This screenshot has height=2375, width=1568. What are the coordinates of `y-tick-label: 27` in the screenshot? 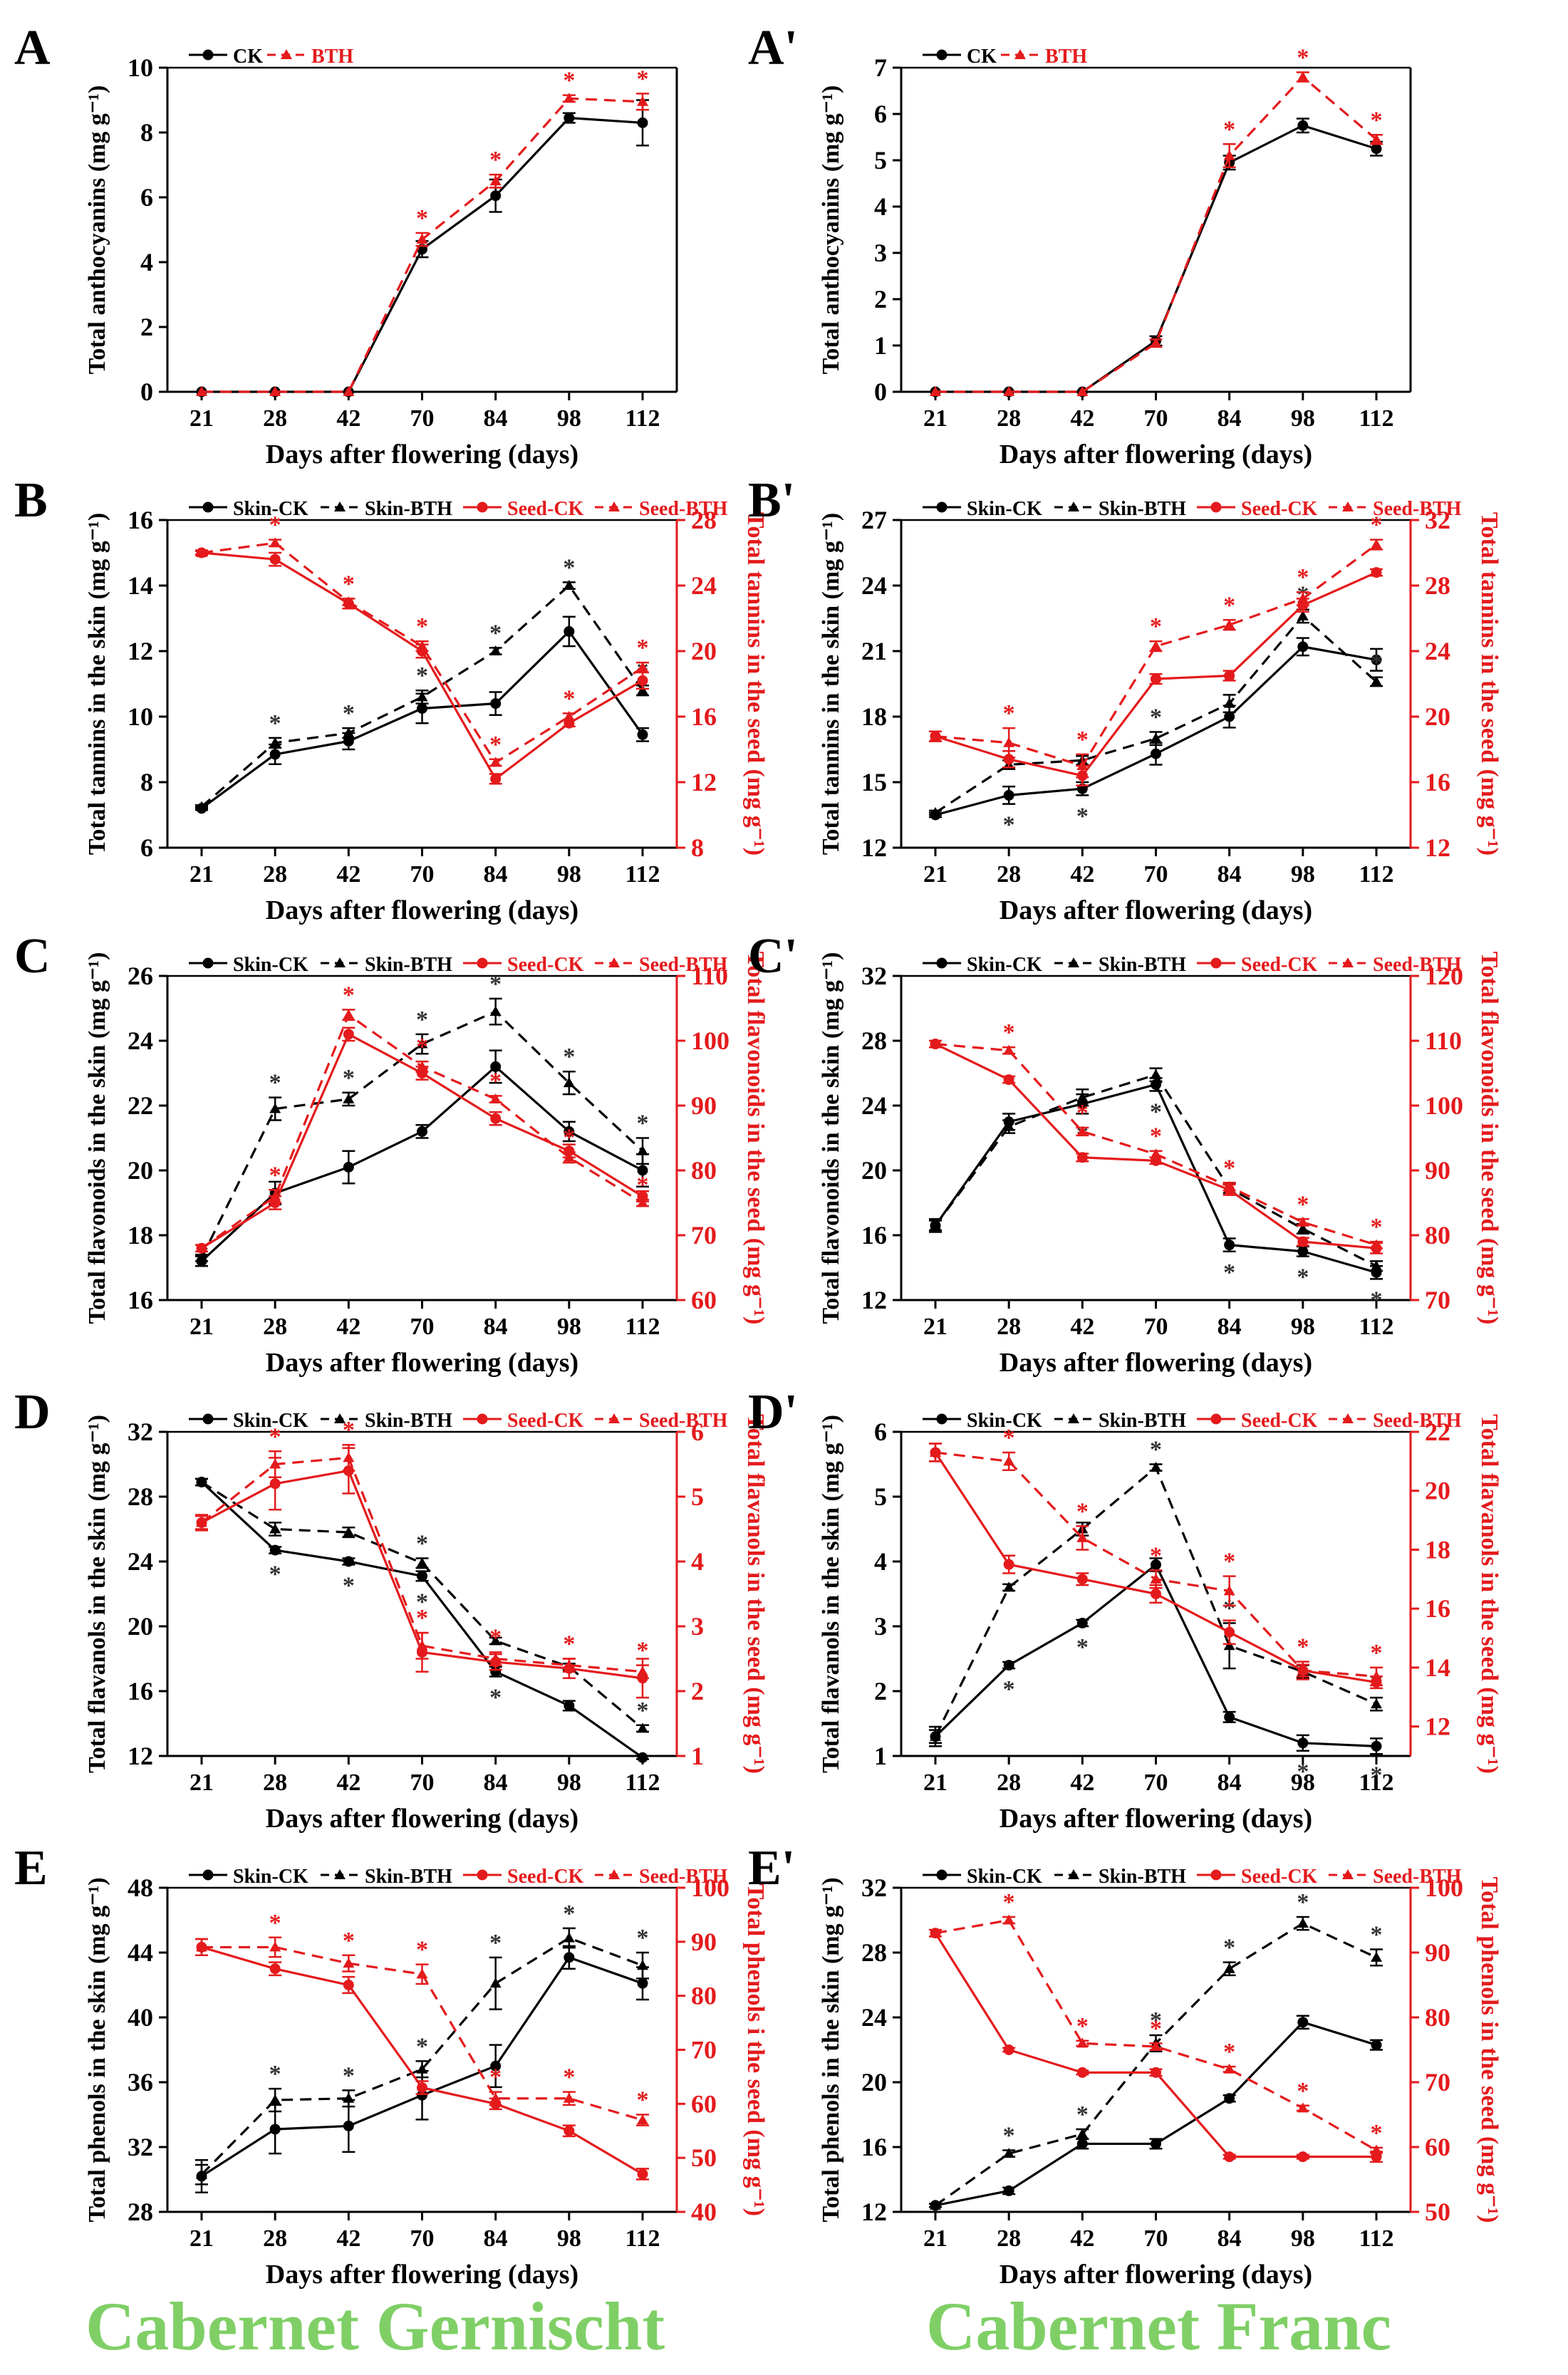 It's located at (874, 520).